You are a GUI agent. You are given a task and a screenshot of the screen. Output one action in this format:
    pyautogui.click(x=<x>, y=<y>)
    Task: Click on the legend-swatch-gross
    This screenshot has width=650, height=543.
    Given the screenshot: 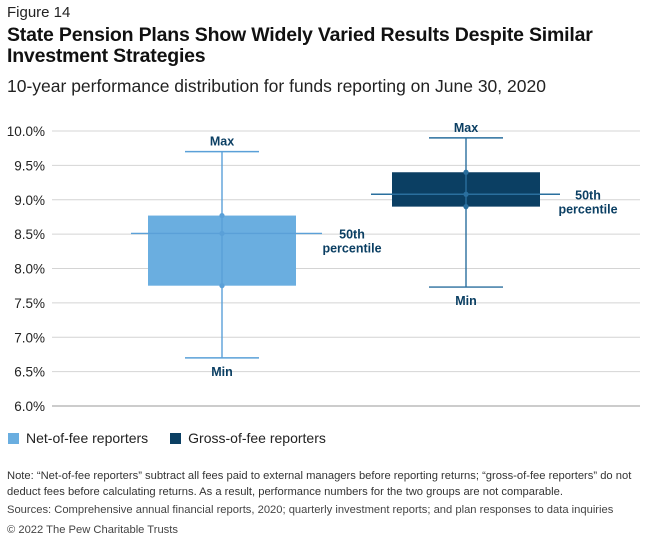 What is the action you would take?
    pyautogui.click(x=176, y=438)
    